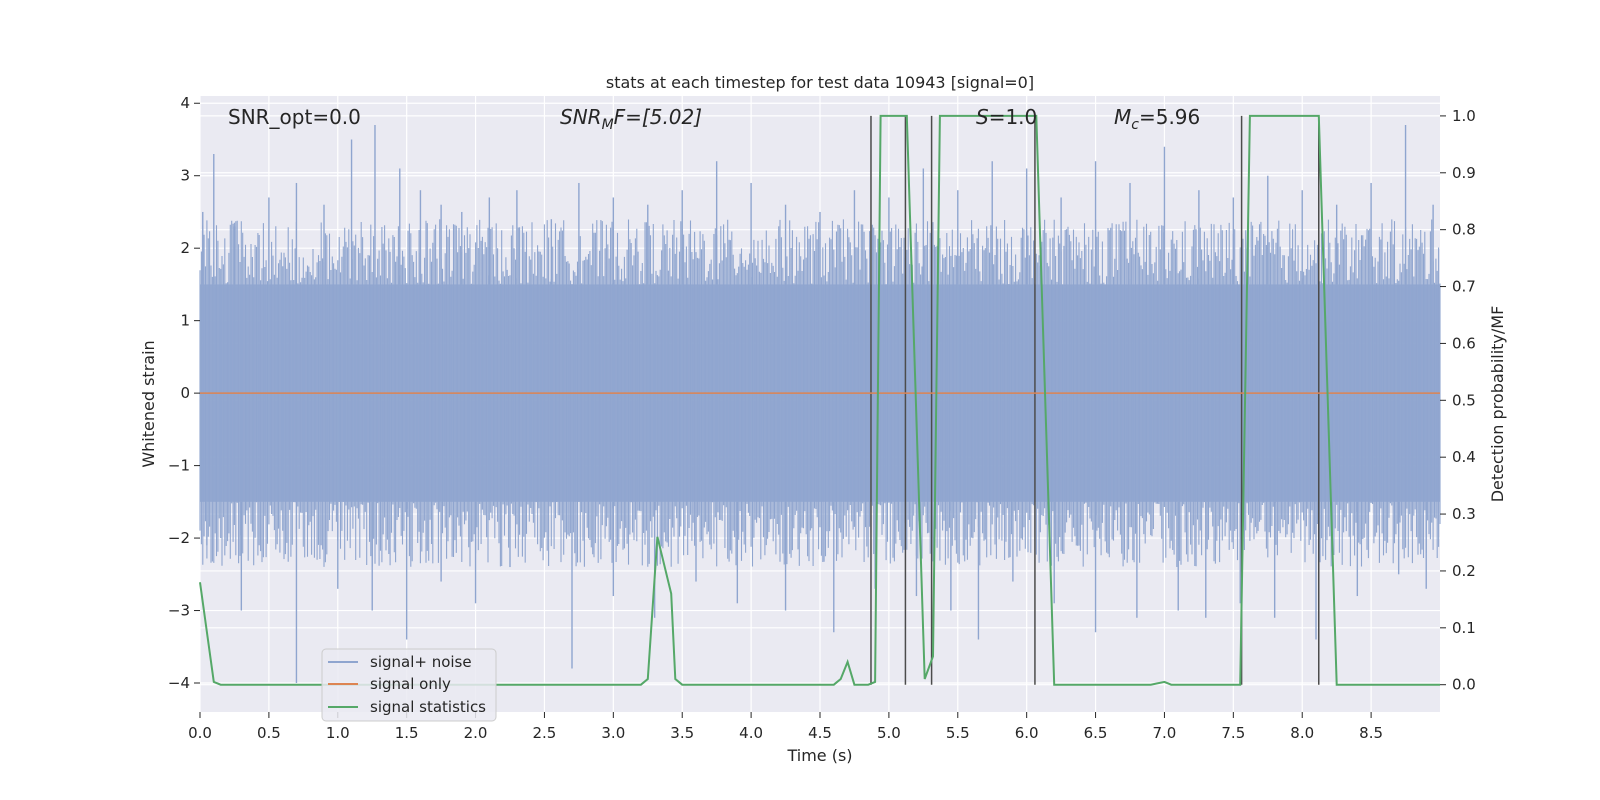  I want to click on x-tick-label: 8.0, so click(1302, 733).